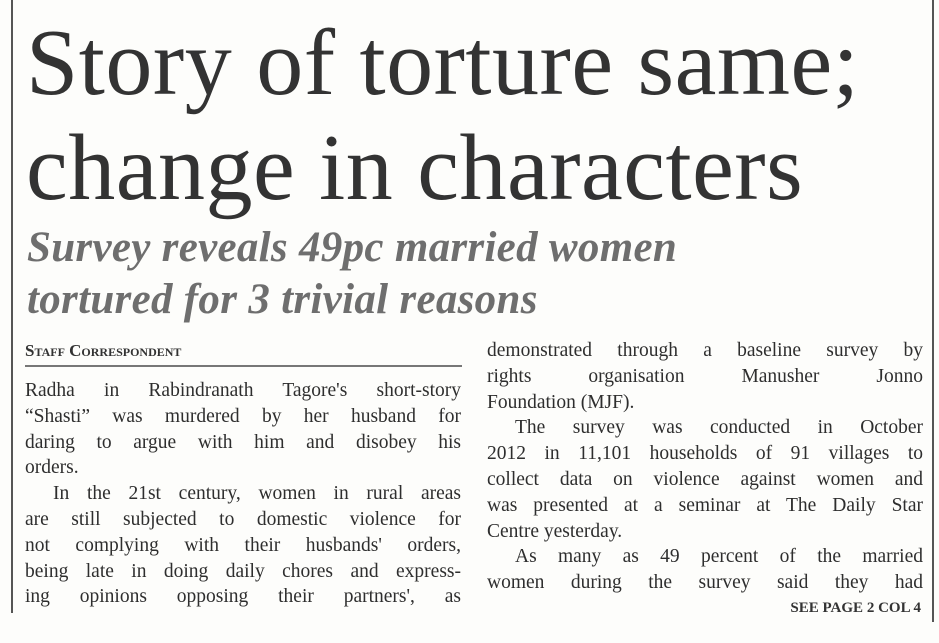  Describe the element at coordinates (415, 168) in the screenshot. I see `headline-line-2: change in characters` at that location.